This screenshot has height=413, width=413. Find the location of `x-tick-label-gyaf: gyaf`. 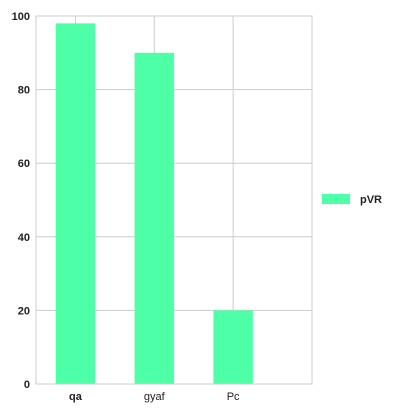

x-tick-label-gyaf: gyaf is located at coordinates (155, 397).